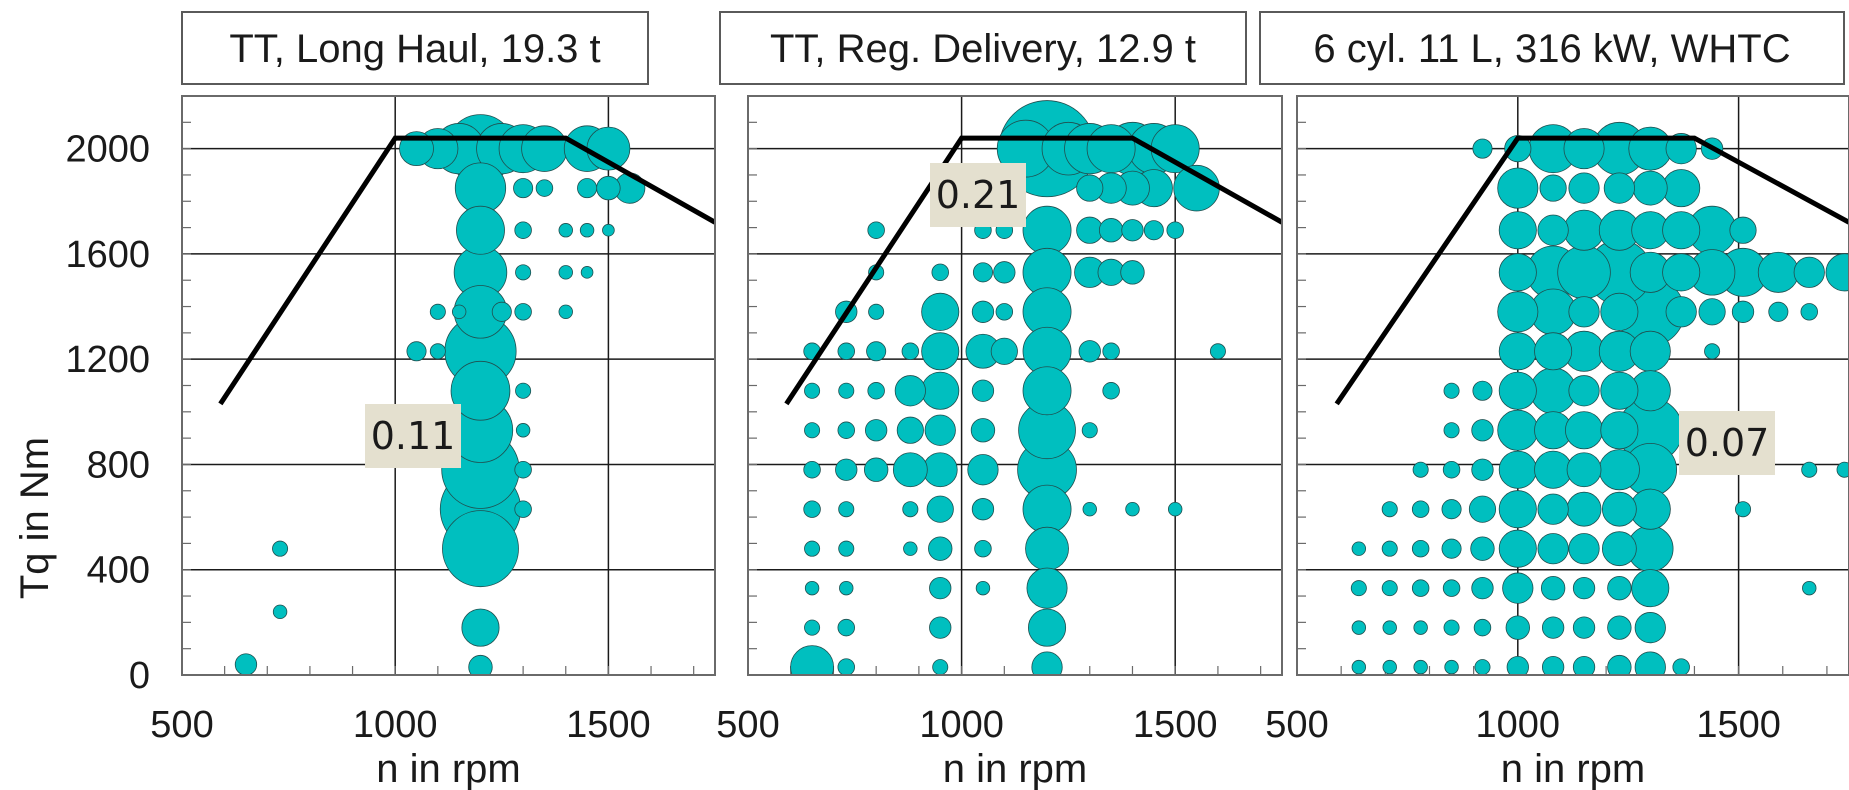 This screenshot has height=790, width=1849. I want to click on panel-2-x-tick-label: 1500, so click(1175, 725).